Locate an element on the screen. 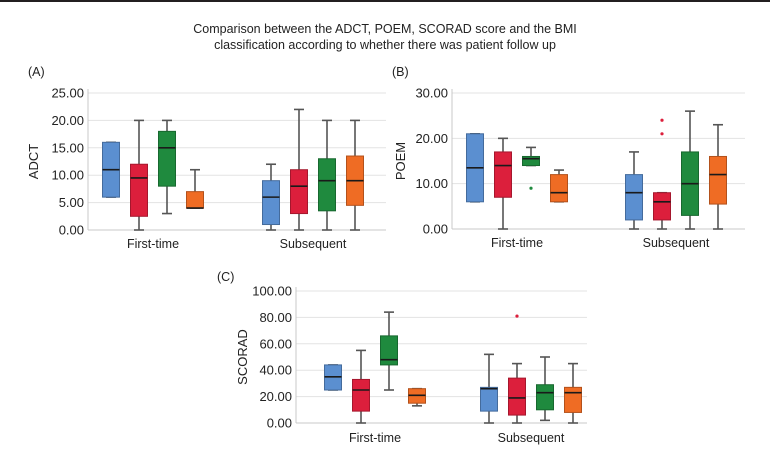 This screenshot has width=770, height=454. y-tick-label: 80.00 is located at coordinates (275, 317).